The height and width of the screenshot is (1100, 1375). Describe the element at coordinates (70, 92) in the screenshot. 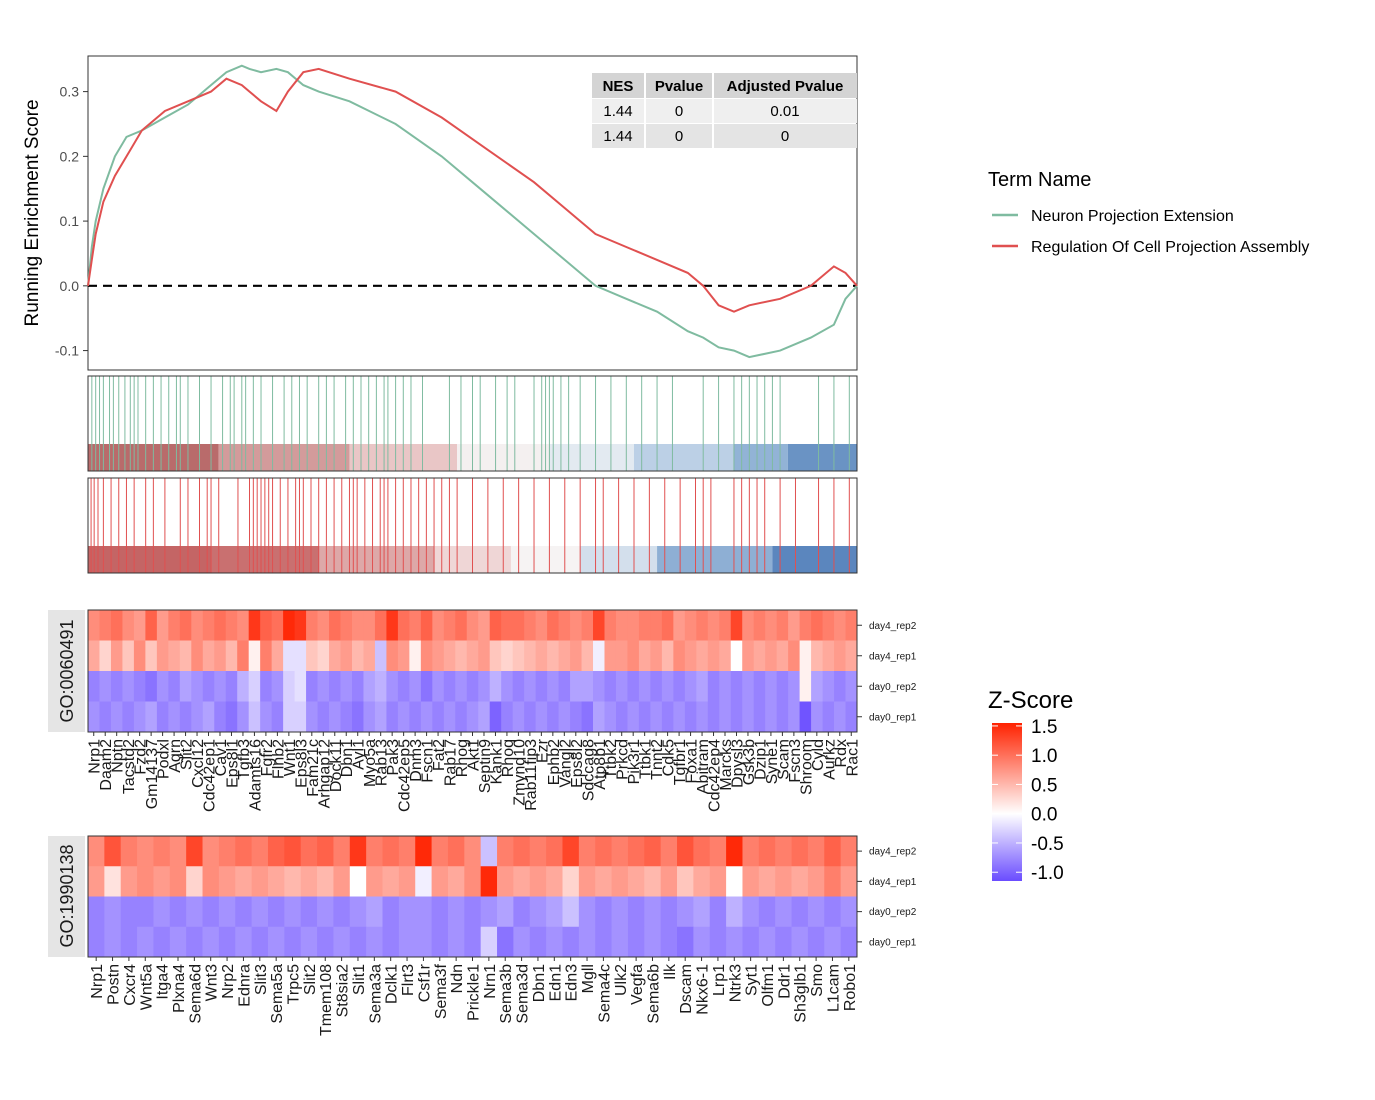

I see `y-tick-label: 0.3` at that location.